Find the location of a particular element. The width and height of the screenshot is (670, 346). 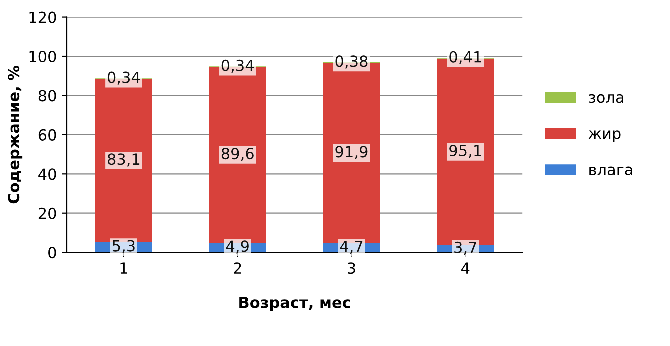

legend-label: жир is located at coordinates (604, 136).